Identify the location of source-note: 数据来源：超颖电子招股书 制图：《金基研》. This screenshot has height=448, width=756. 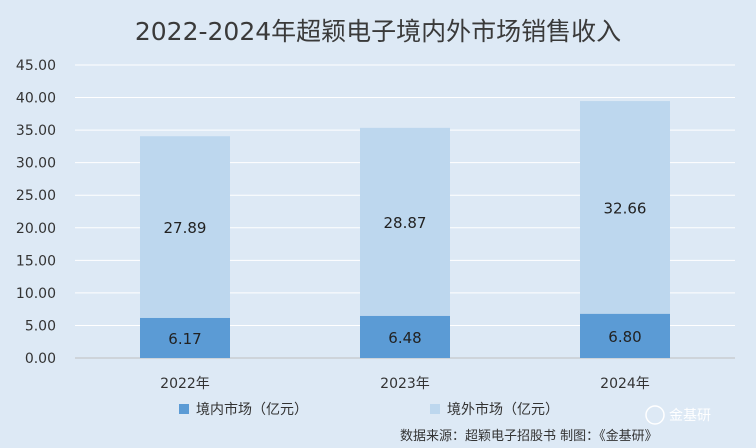
(529, 436).